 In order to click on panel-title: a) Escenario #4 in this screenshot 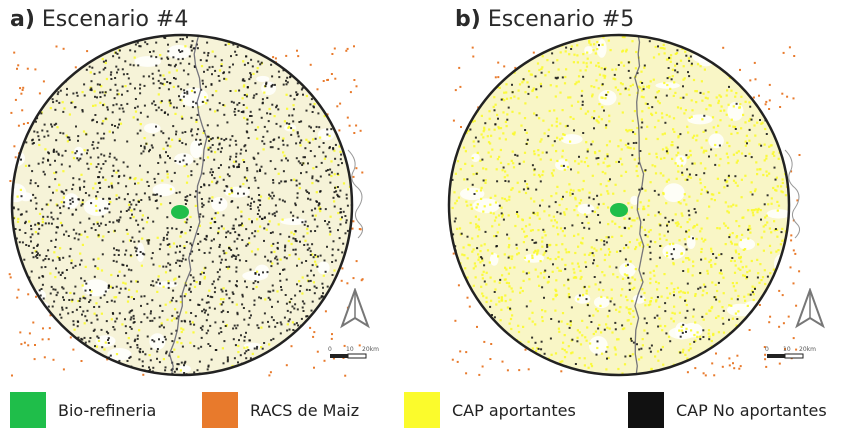, I will do `click(99, 20)`.